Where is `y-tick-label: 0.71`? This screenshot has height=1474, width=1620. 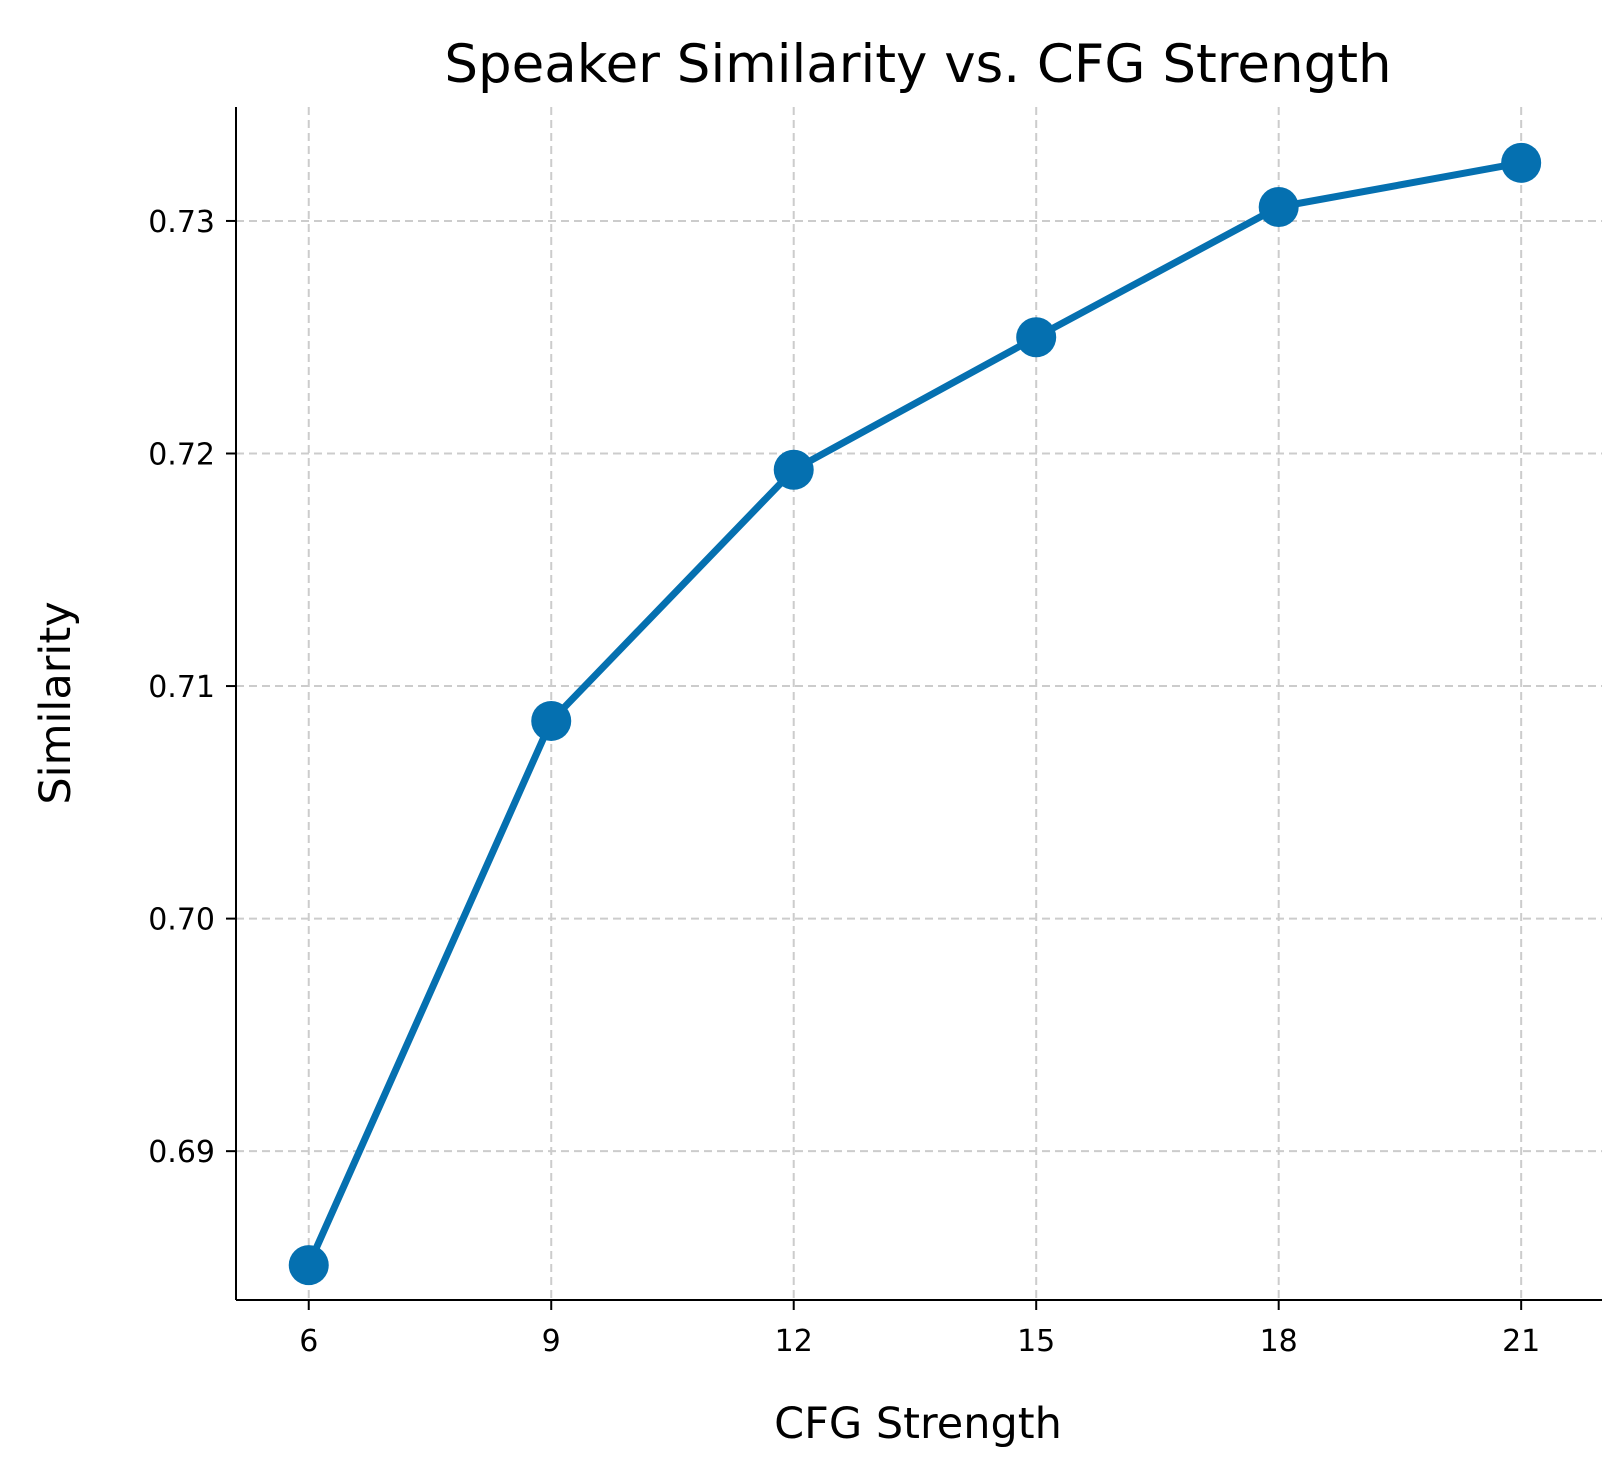 y-tick-label: 0.71 is located at coordinates (181, 687).